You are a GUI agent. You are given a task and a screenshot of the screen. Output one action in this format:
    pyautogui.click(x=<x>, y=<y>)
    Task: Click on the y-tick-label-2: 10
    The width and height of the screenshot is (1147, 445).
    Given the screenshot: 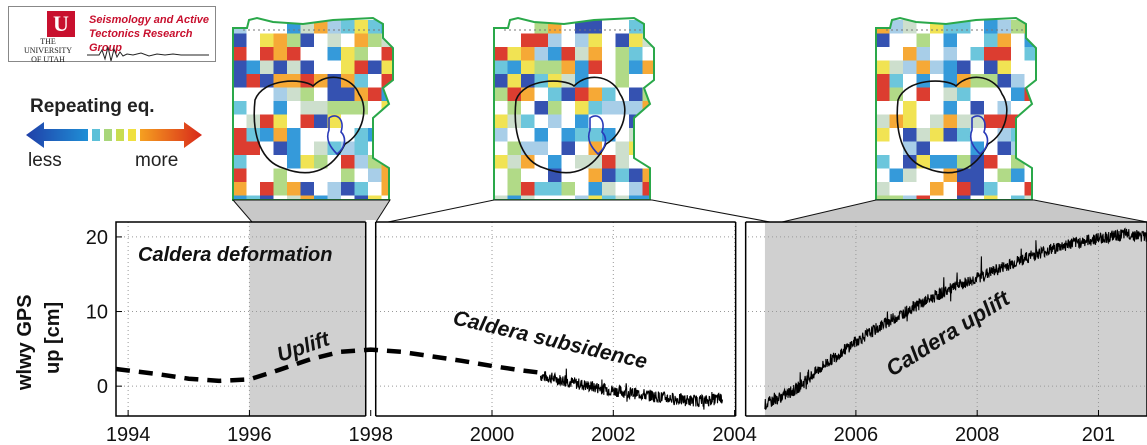 What is the action you would take?
    pyautogui.click(x=97, y=313)
    